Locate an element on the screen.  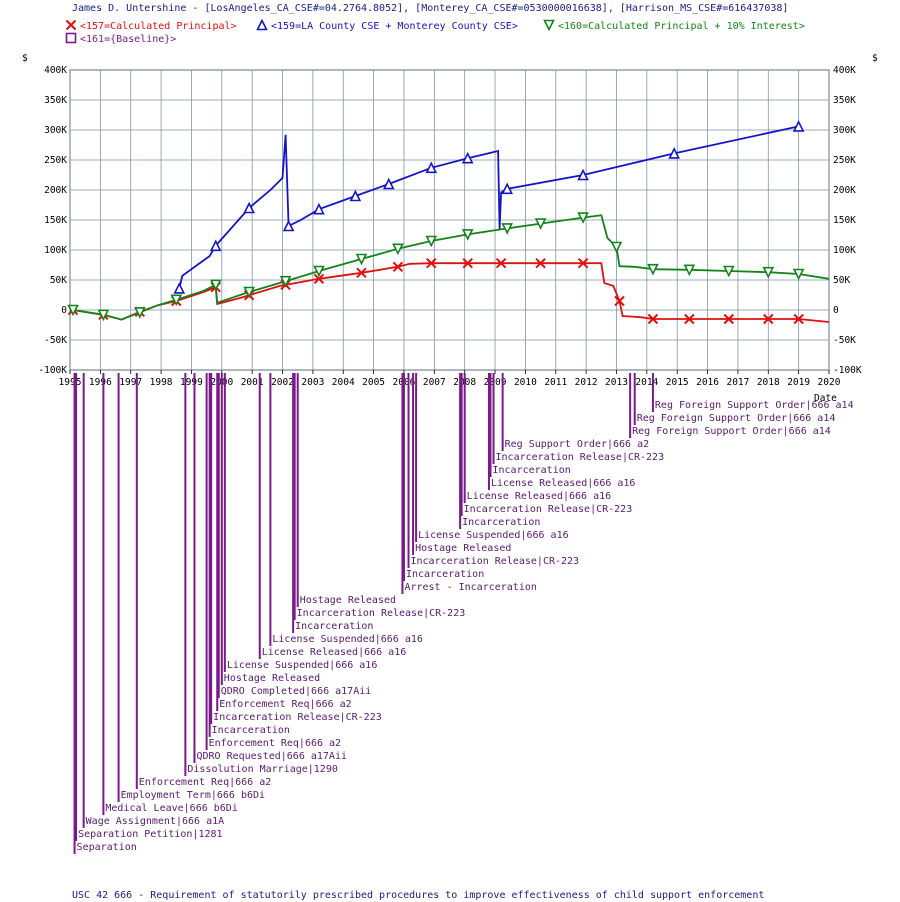
y-tick-label-right: 50K is located at coordinates (841, 280).